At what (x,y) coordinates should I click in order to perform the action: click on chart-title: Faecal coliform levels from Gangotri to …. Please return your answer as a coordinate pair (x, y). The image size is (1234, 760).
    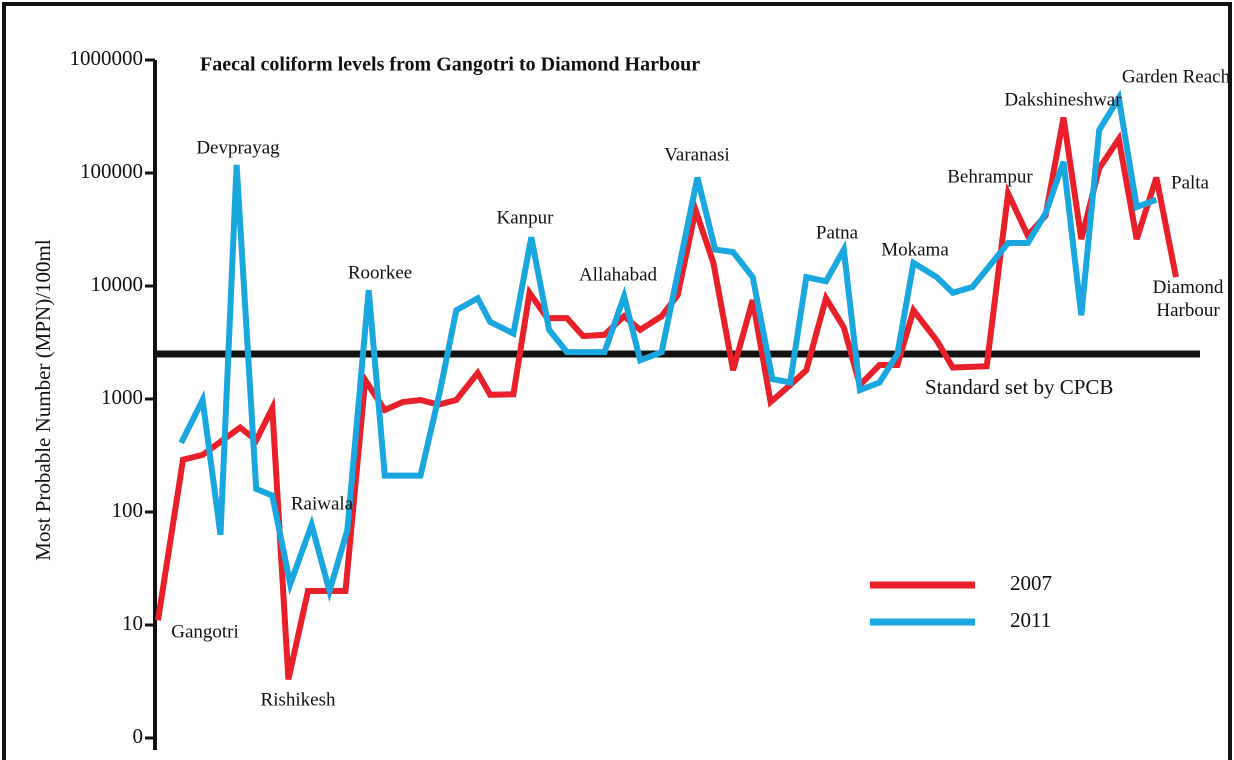
    Looking at the image, I should click on (450, 65).